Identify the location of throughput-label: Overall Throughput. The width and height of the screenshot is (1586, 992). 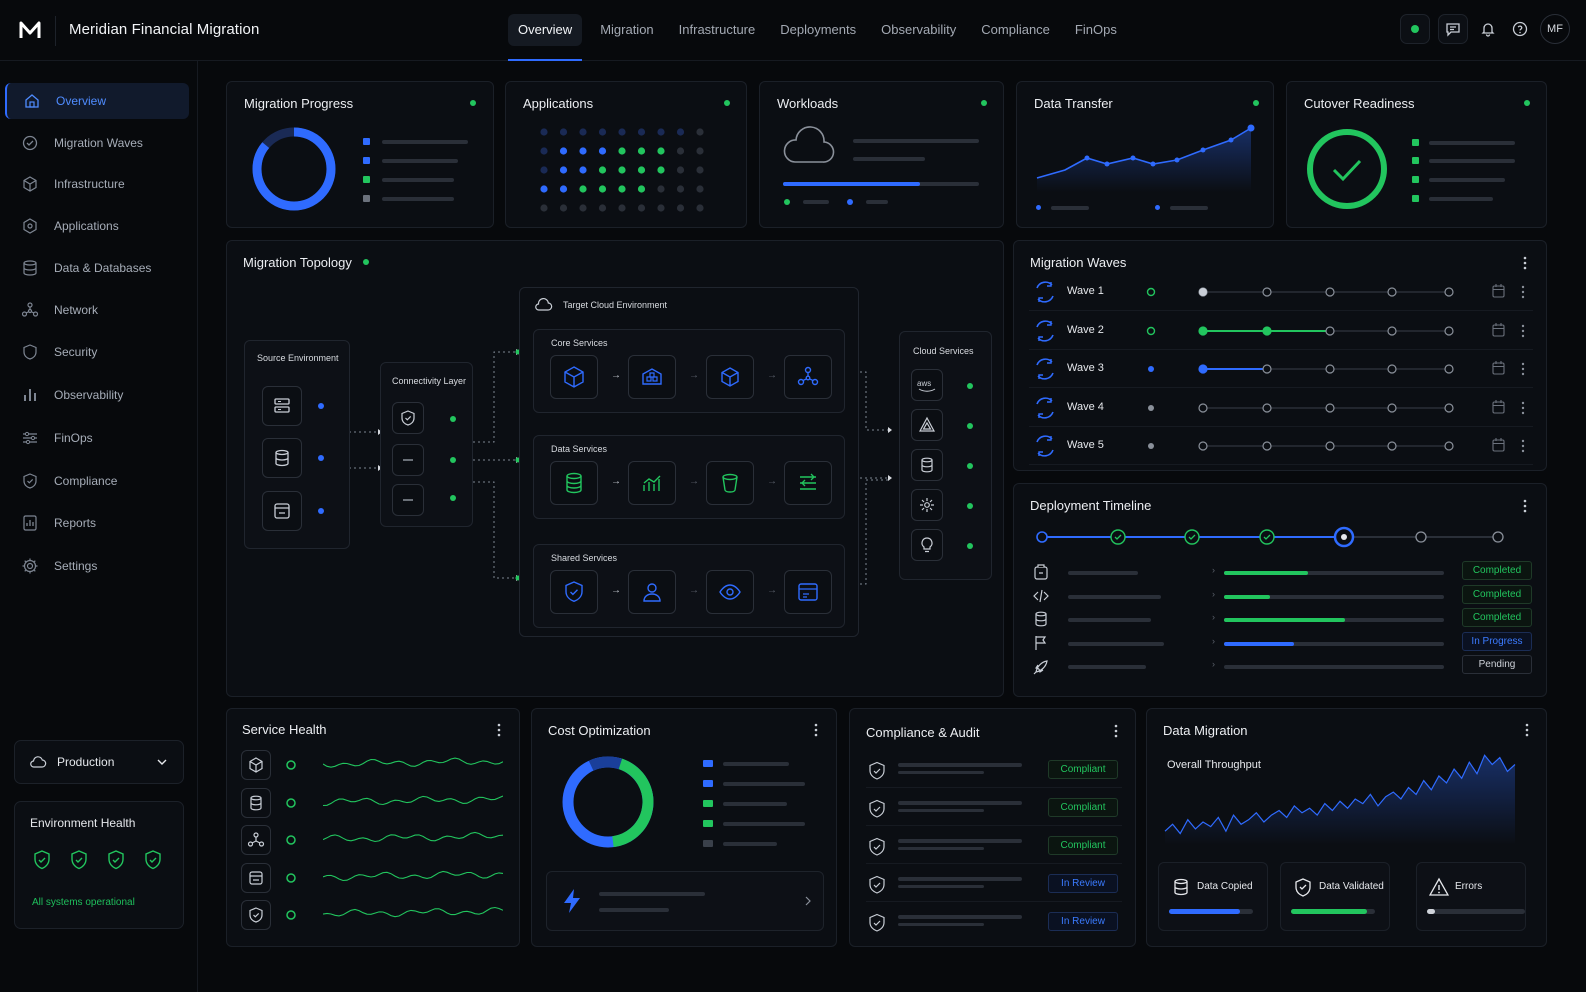
(1214, 765).